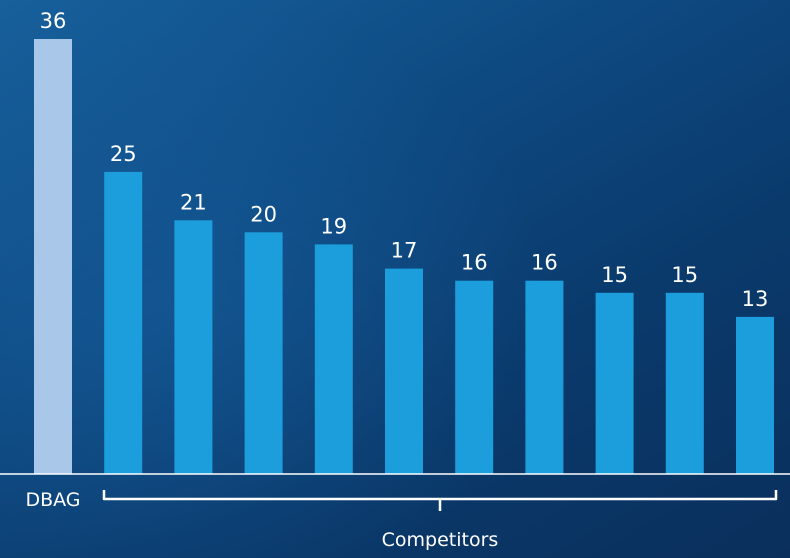 The height and width of the screenshot is (558, 790). I want to click on competitors-brace, so click(440, 500).